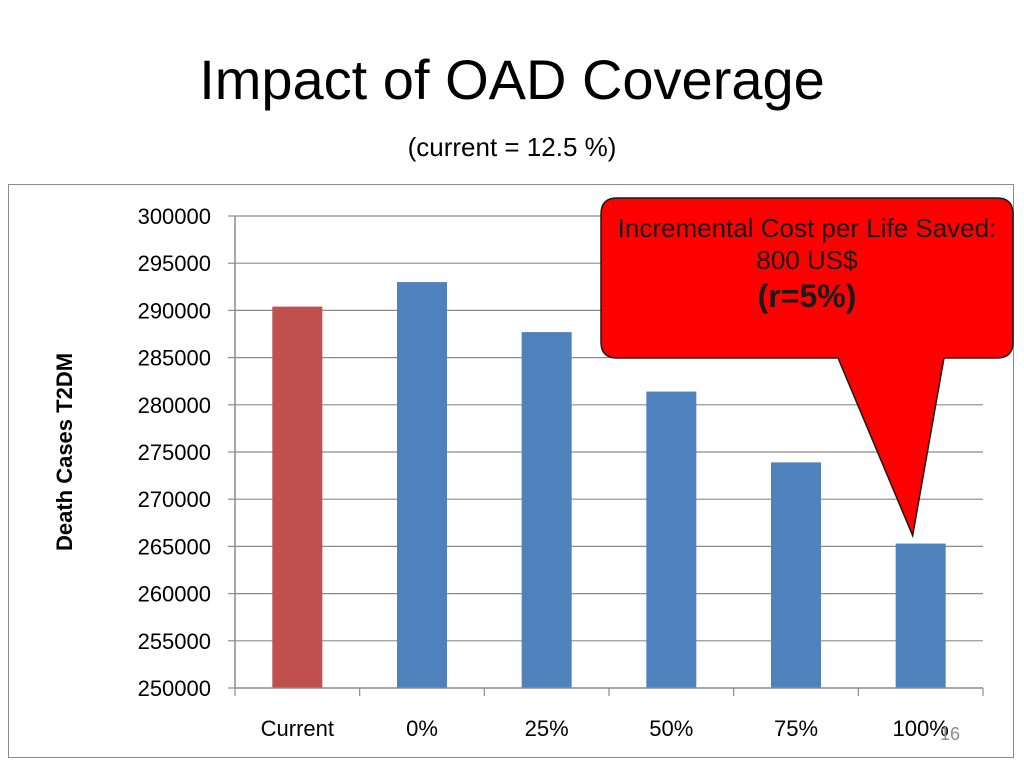 Image resolution: width=1024 pixels, height=768 pixels. What do you see at coordinates (174, 452) in the screenshot?
I see `y-tick-label: 275000` at bounding box center [174, 452].